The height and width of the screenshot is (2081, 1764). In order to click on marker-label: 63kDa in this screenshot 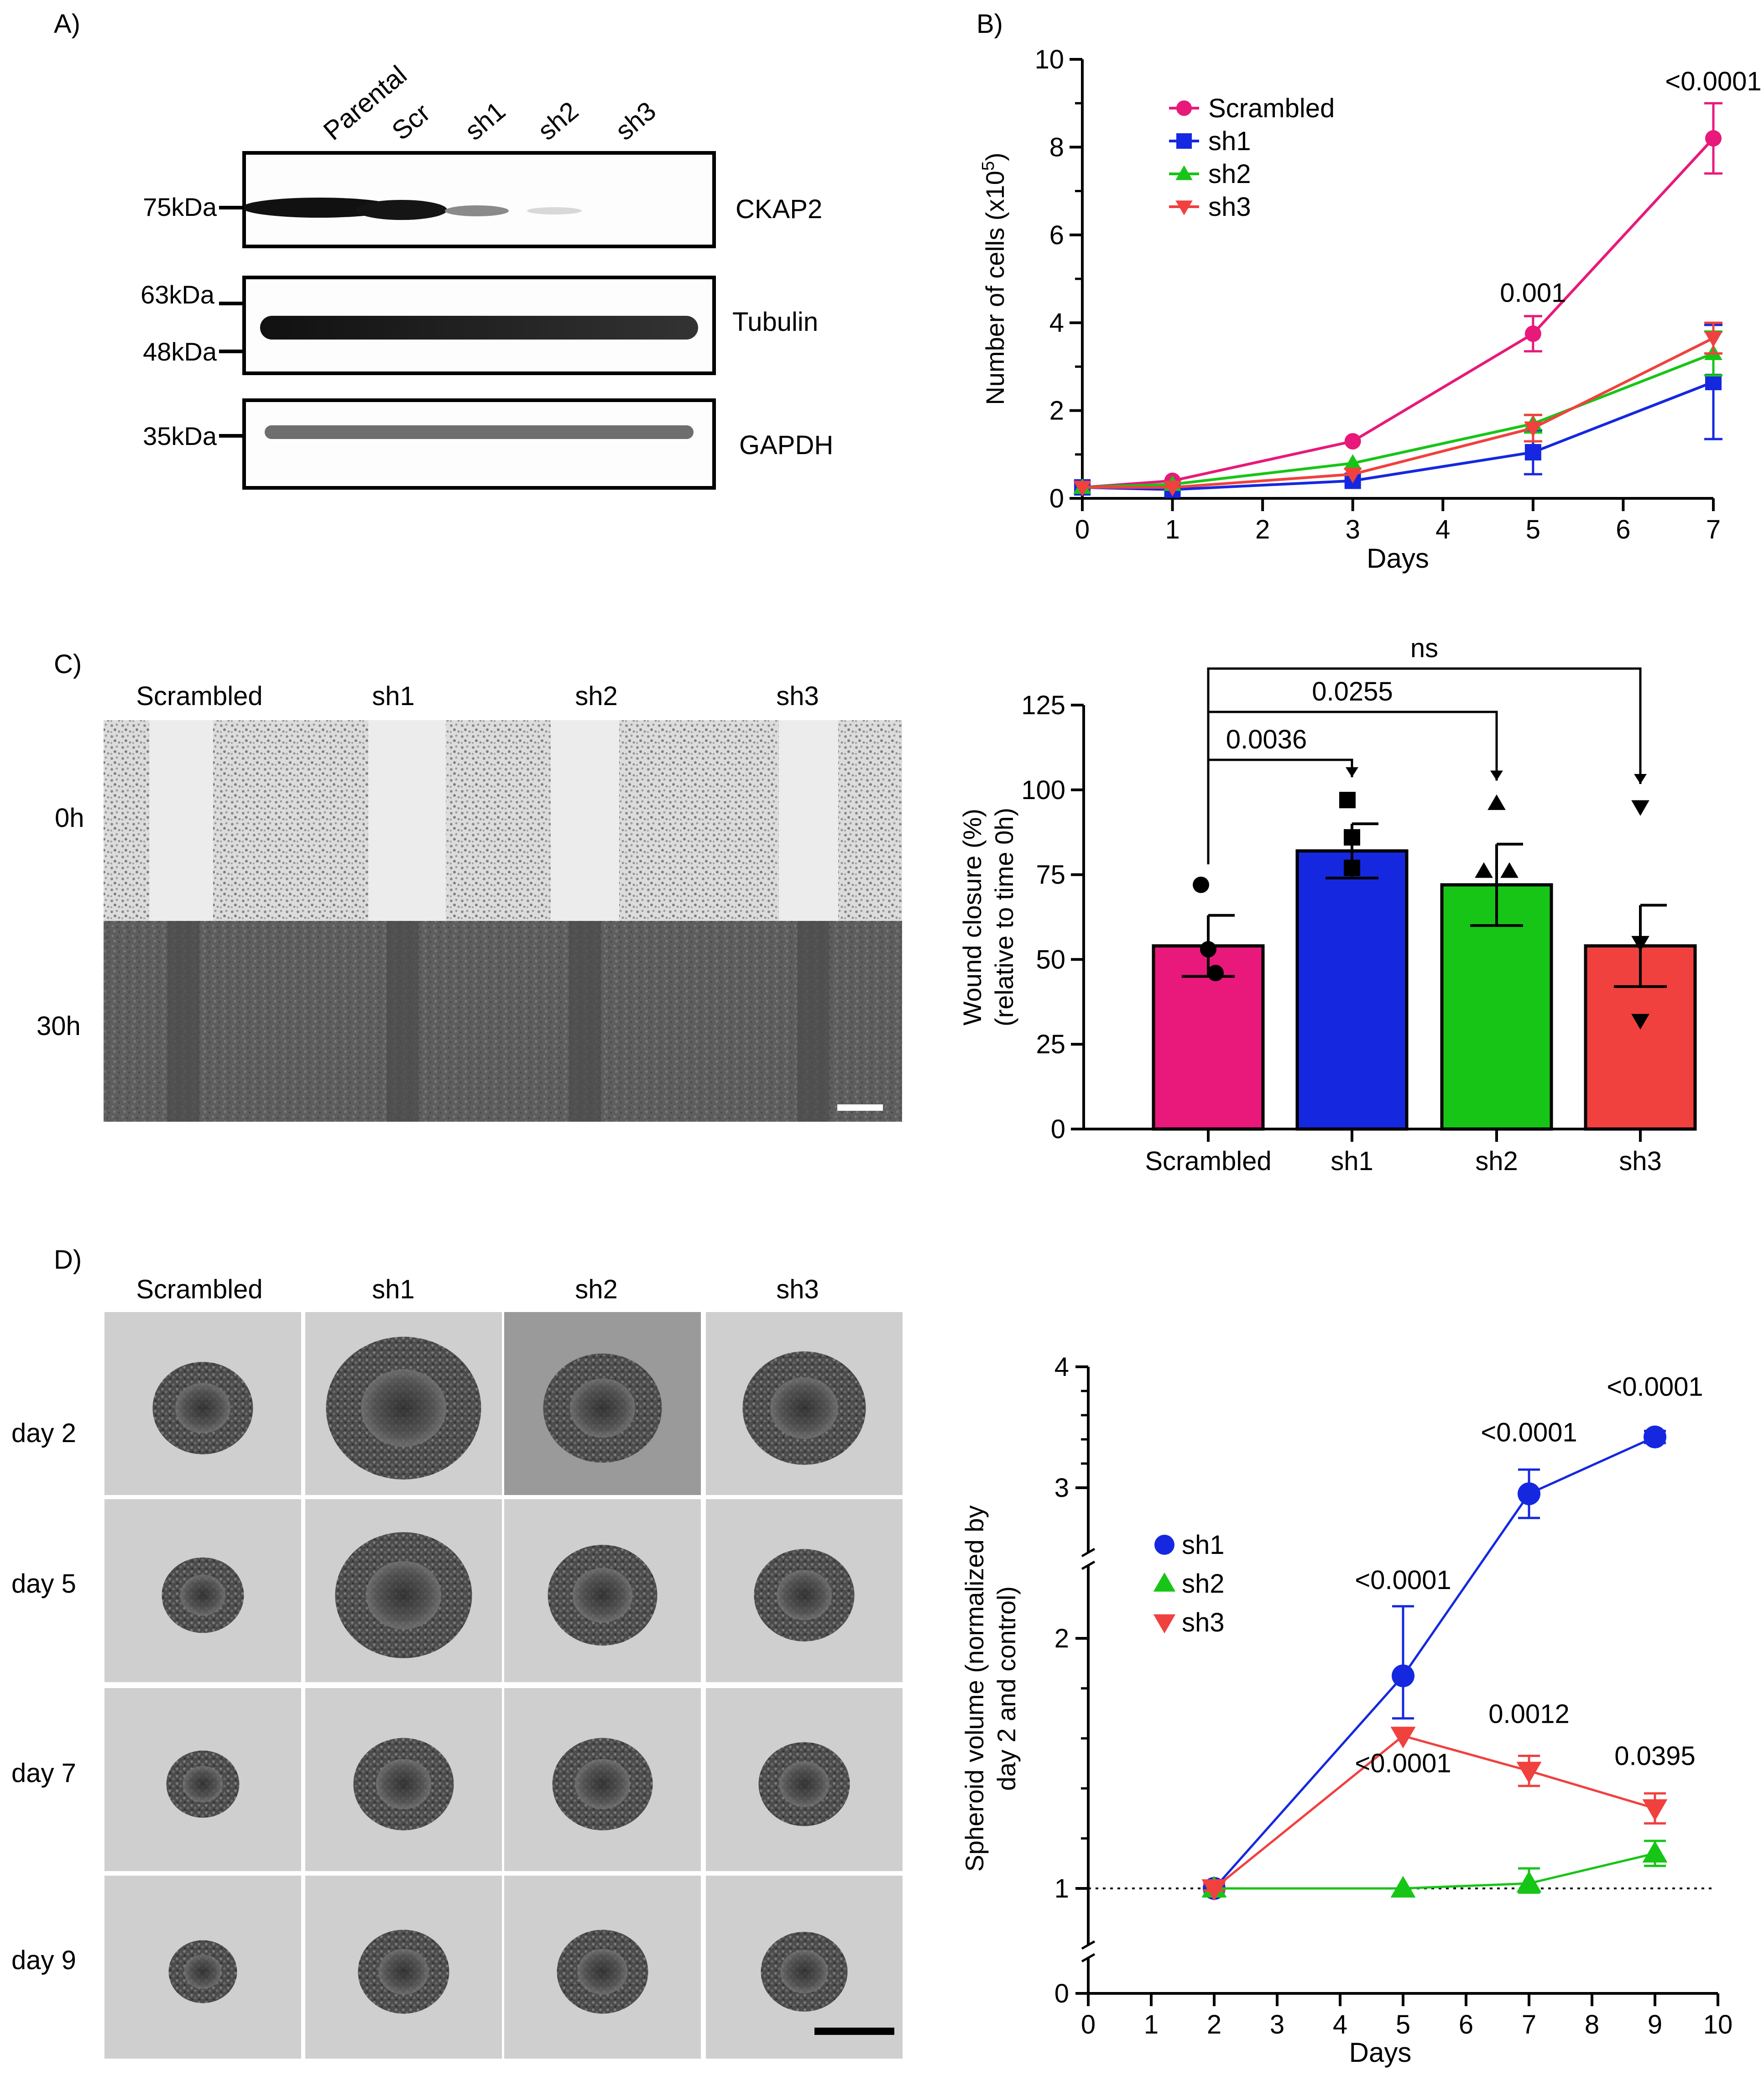, I will do `click(178, 294)`.